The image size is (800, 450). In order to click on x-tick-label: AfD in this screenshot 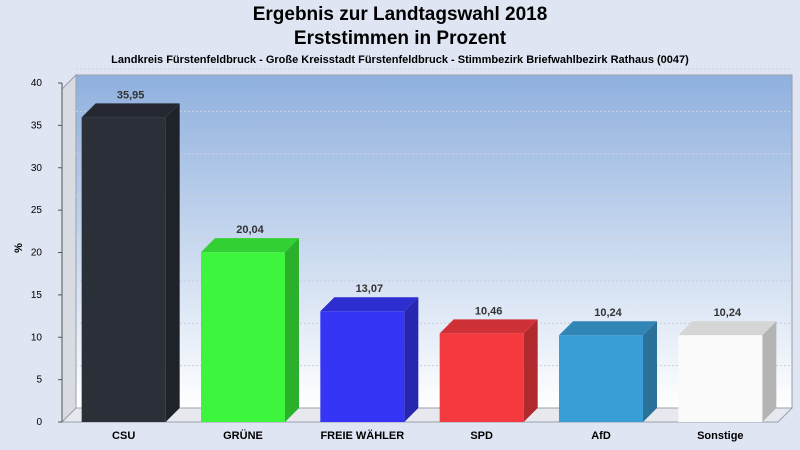, I will do `click(601, 436)`.